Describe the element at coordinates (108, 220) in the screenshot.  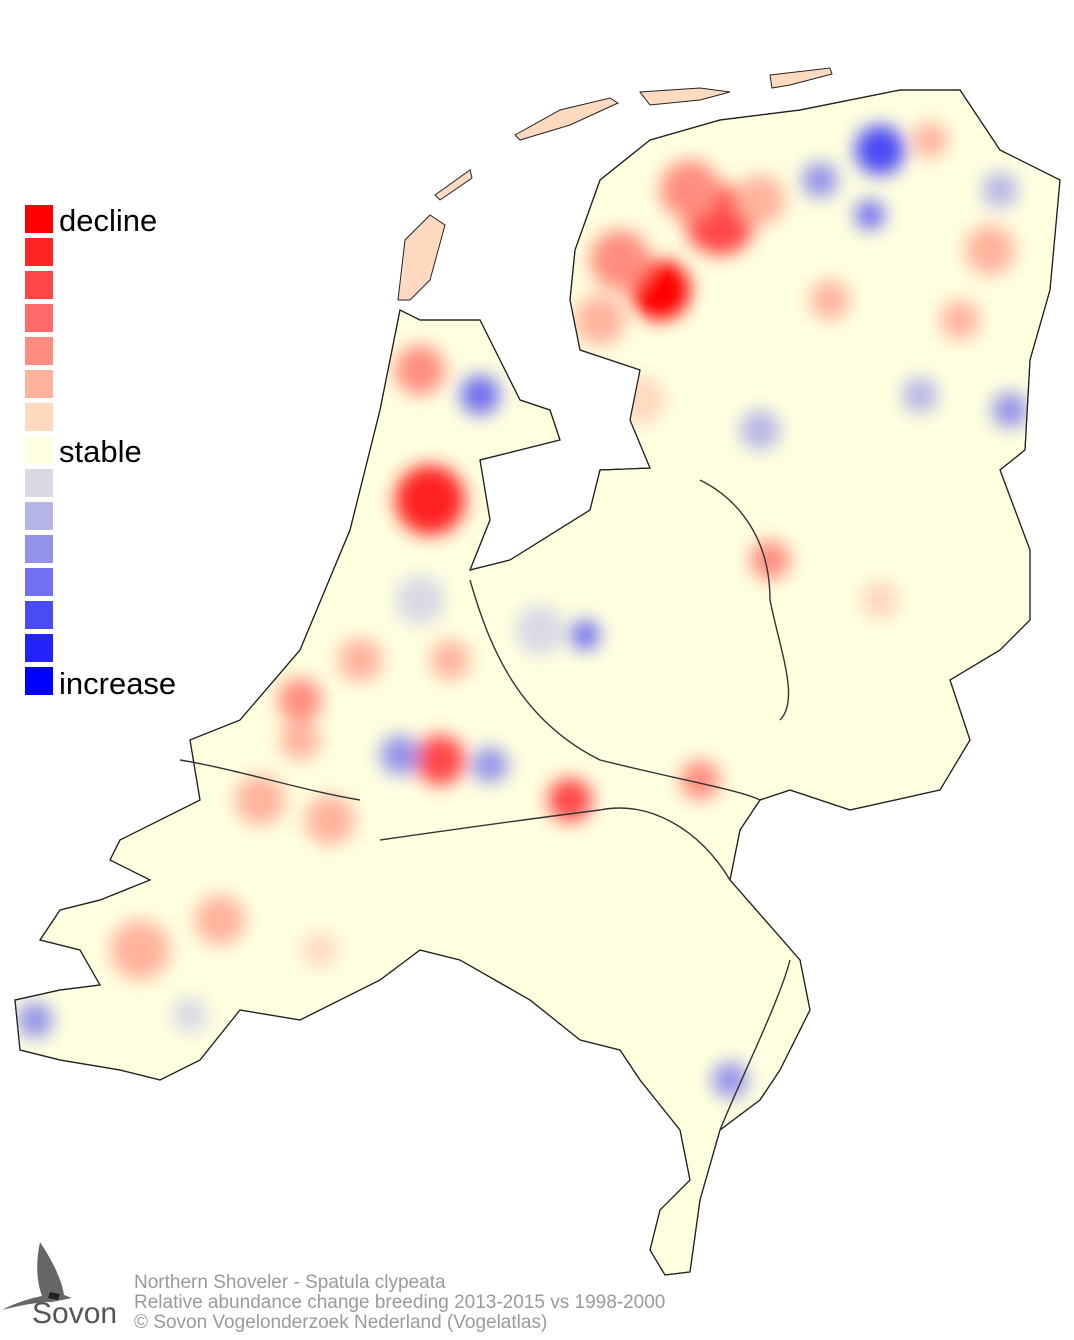
I see `legend-label-decline: decline` at that location.